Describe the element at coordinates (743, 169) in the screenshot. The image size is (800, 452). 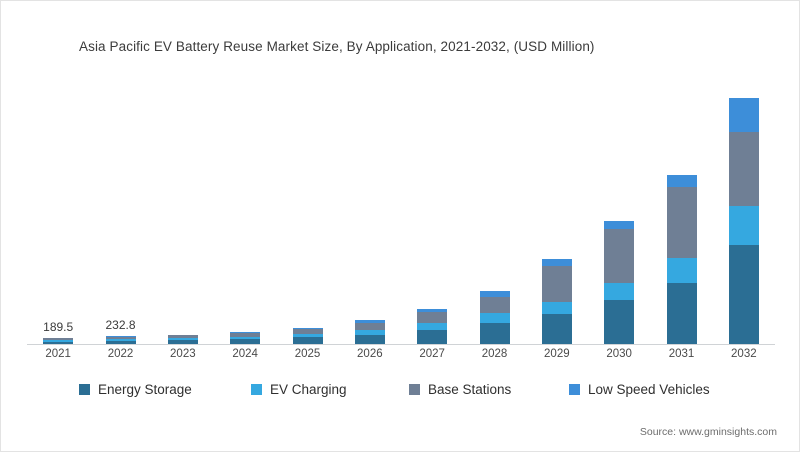
I see `bar-segment-base-stations-2032` at that location.